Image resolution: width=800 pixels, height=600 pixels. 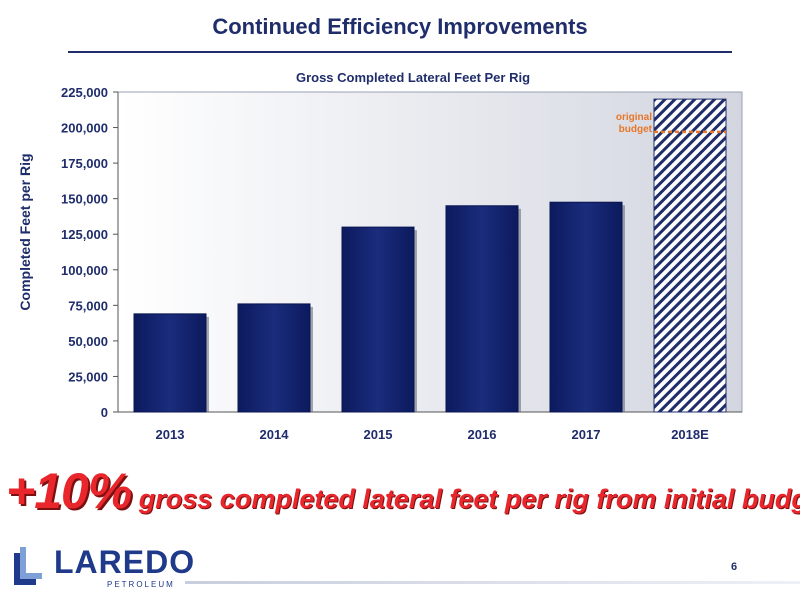 What do you see at coordinates (274, 358) in the screenshot?
I see `bar-2014` at bounding box center [274, 358].